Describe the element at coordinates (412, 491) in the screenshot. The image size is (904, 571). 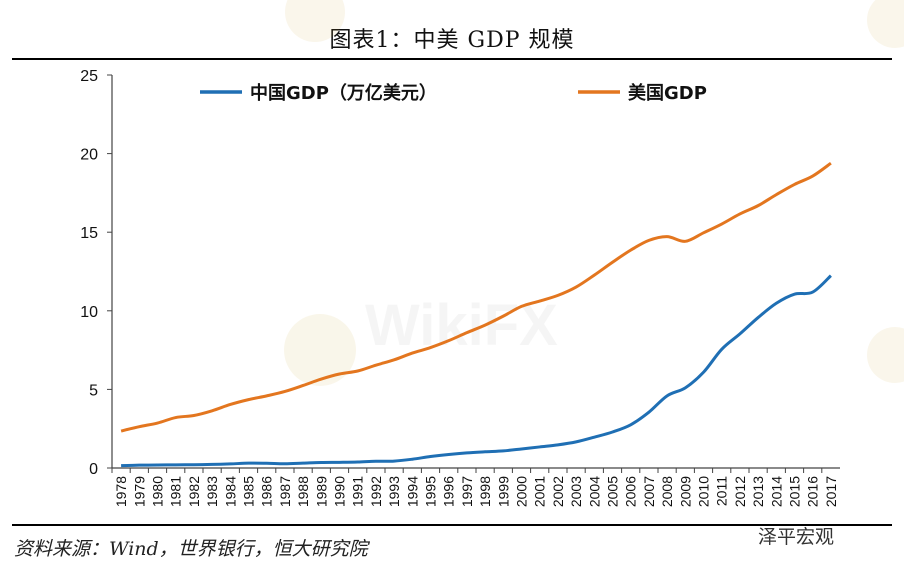
I see `x-tick-label: 1994` at that location.